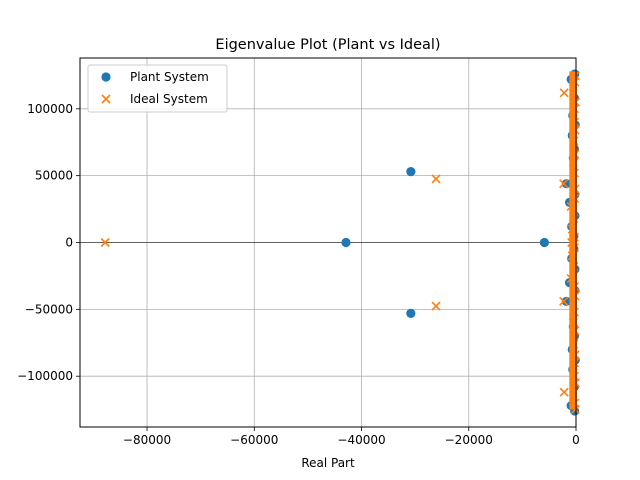 The image size is (640, 480). I want to click on legend-marker-plant, so click(106, 77).